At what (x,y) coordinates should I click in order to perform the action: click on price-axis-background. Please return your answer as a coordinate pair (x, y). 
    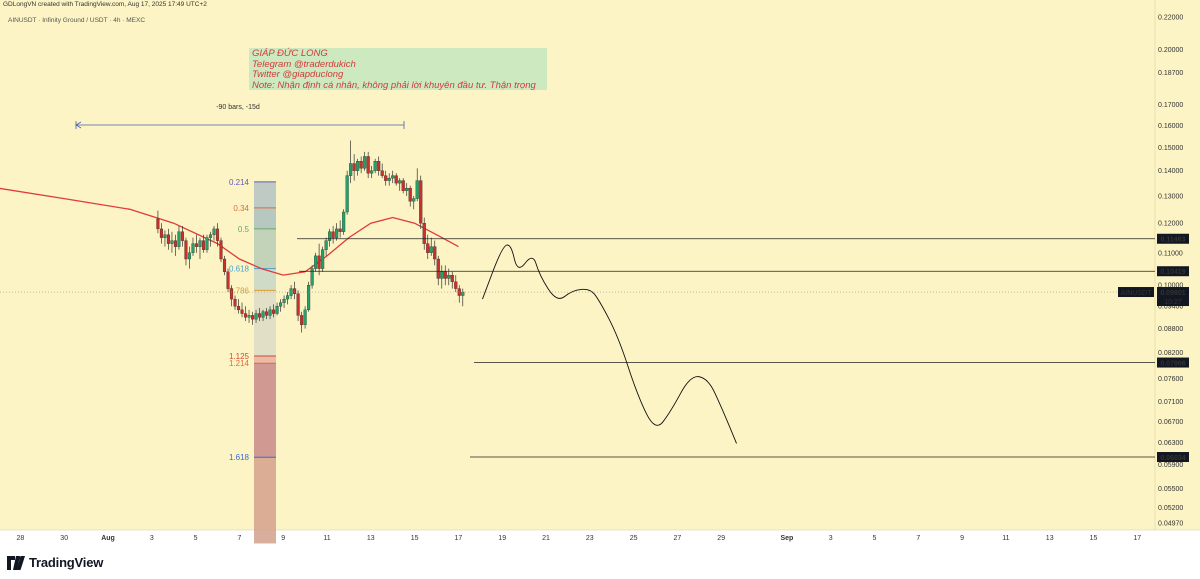
    Looking at the image, I should click on (1177, 265).